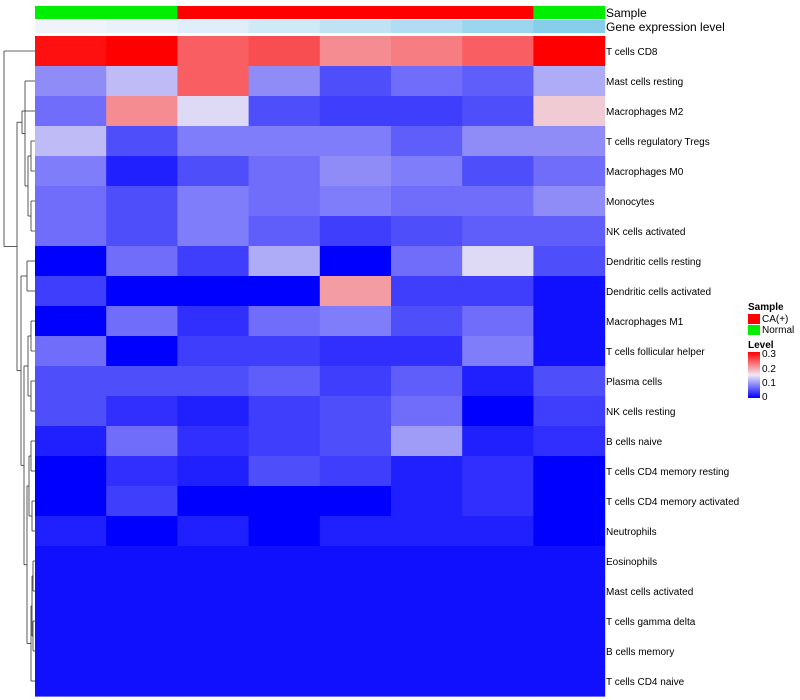  What do you see at coordinates (665, 27) in the screenshot?
I see `gene-expression-annotation-label: Gene expression level` at bounding box center [665, 27].